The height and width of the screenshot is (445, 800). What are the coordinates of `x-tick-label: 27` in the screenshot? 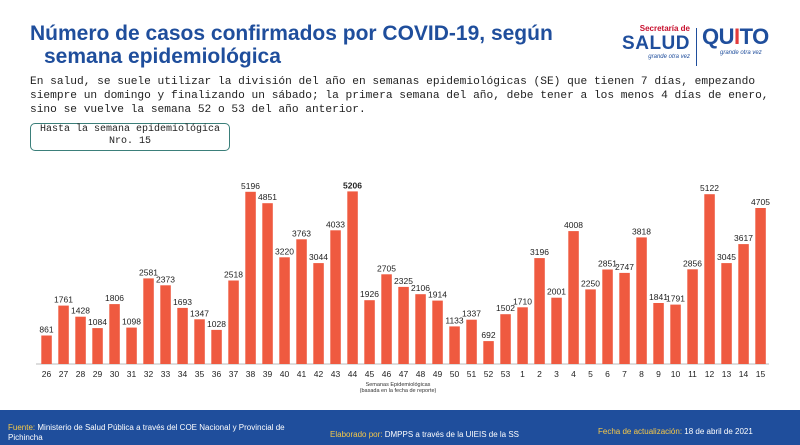 It's located at (64, 374).